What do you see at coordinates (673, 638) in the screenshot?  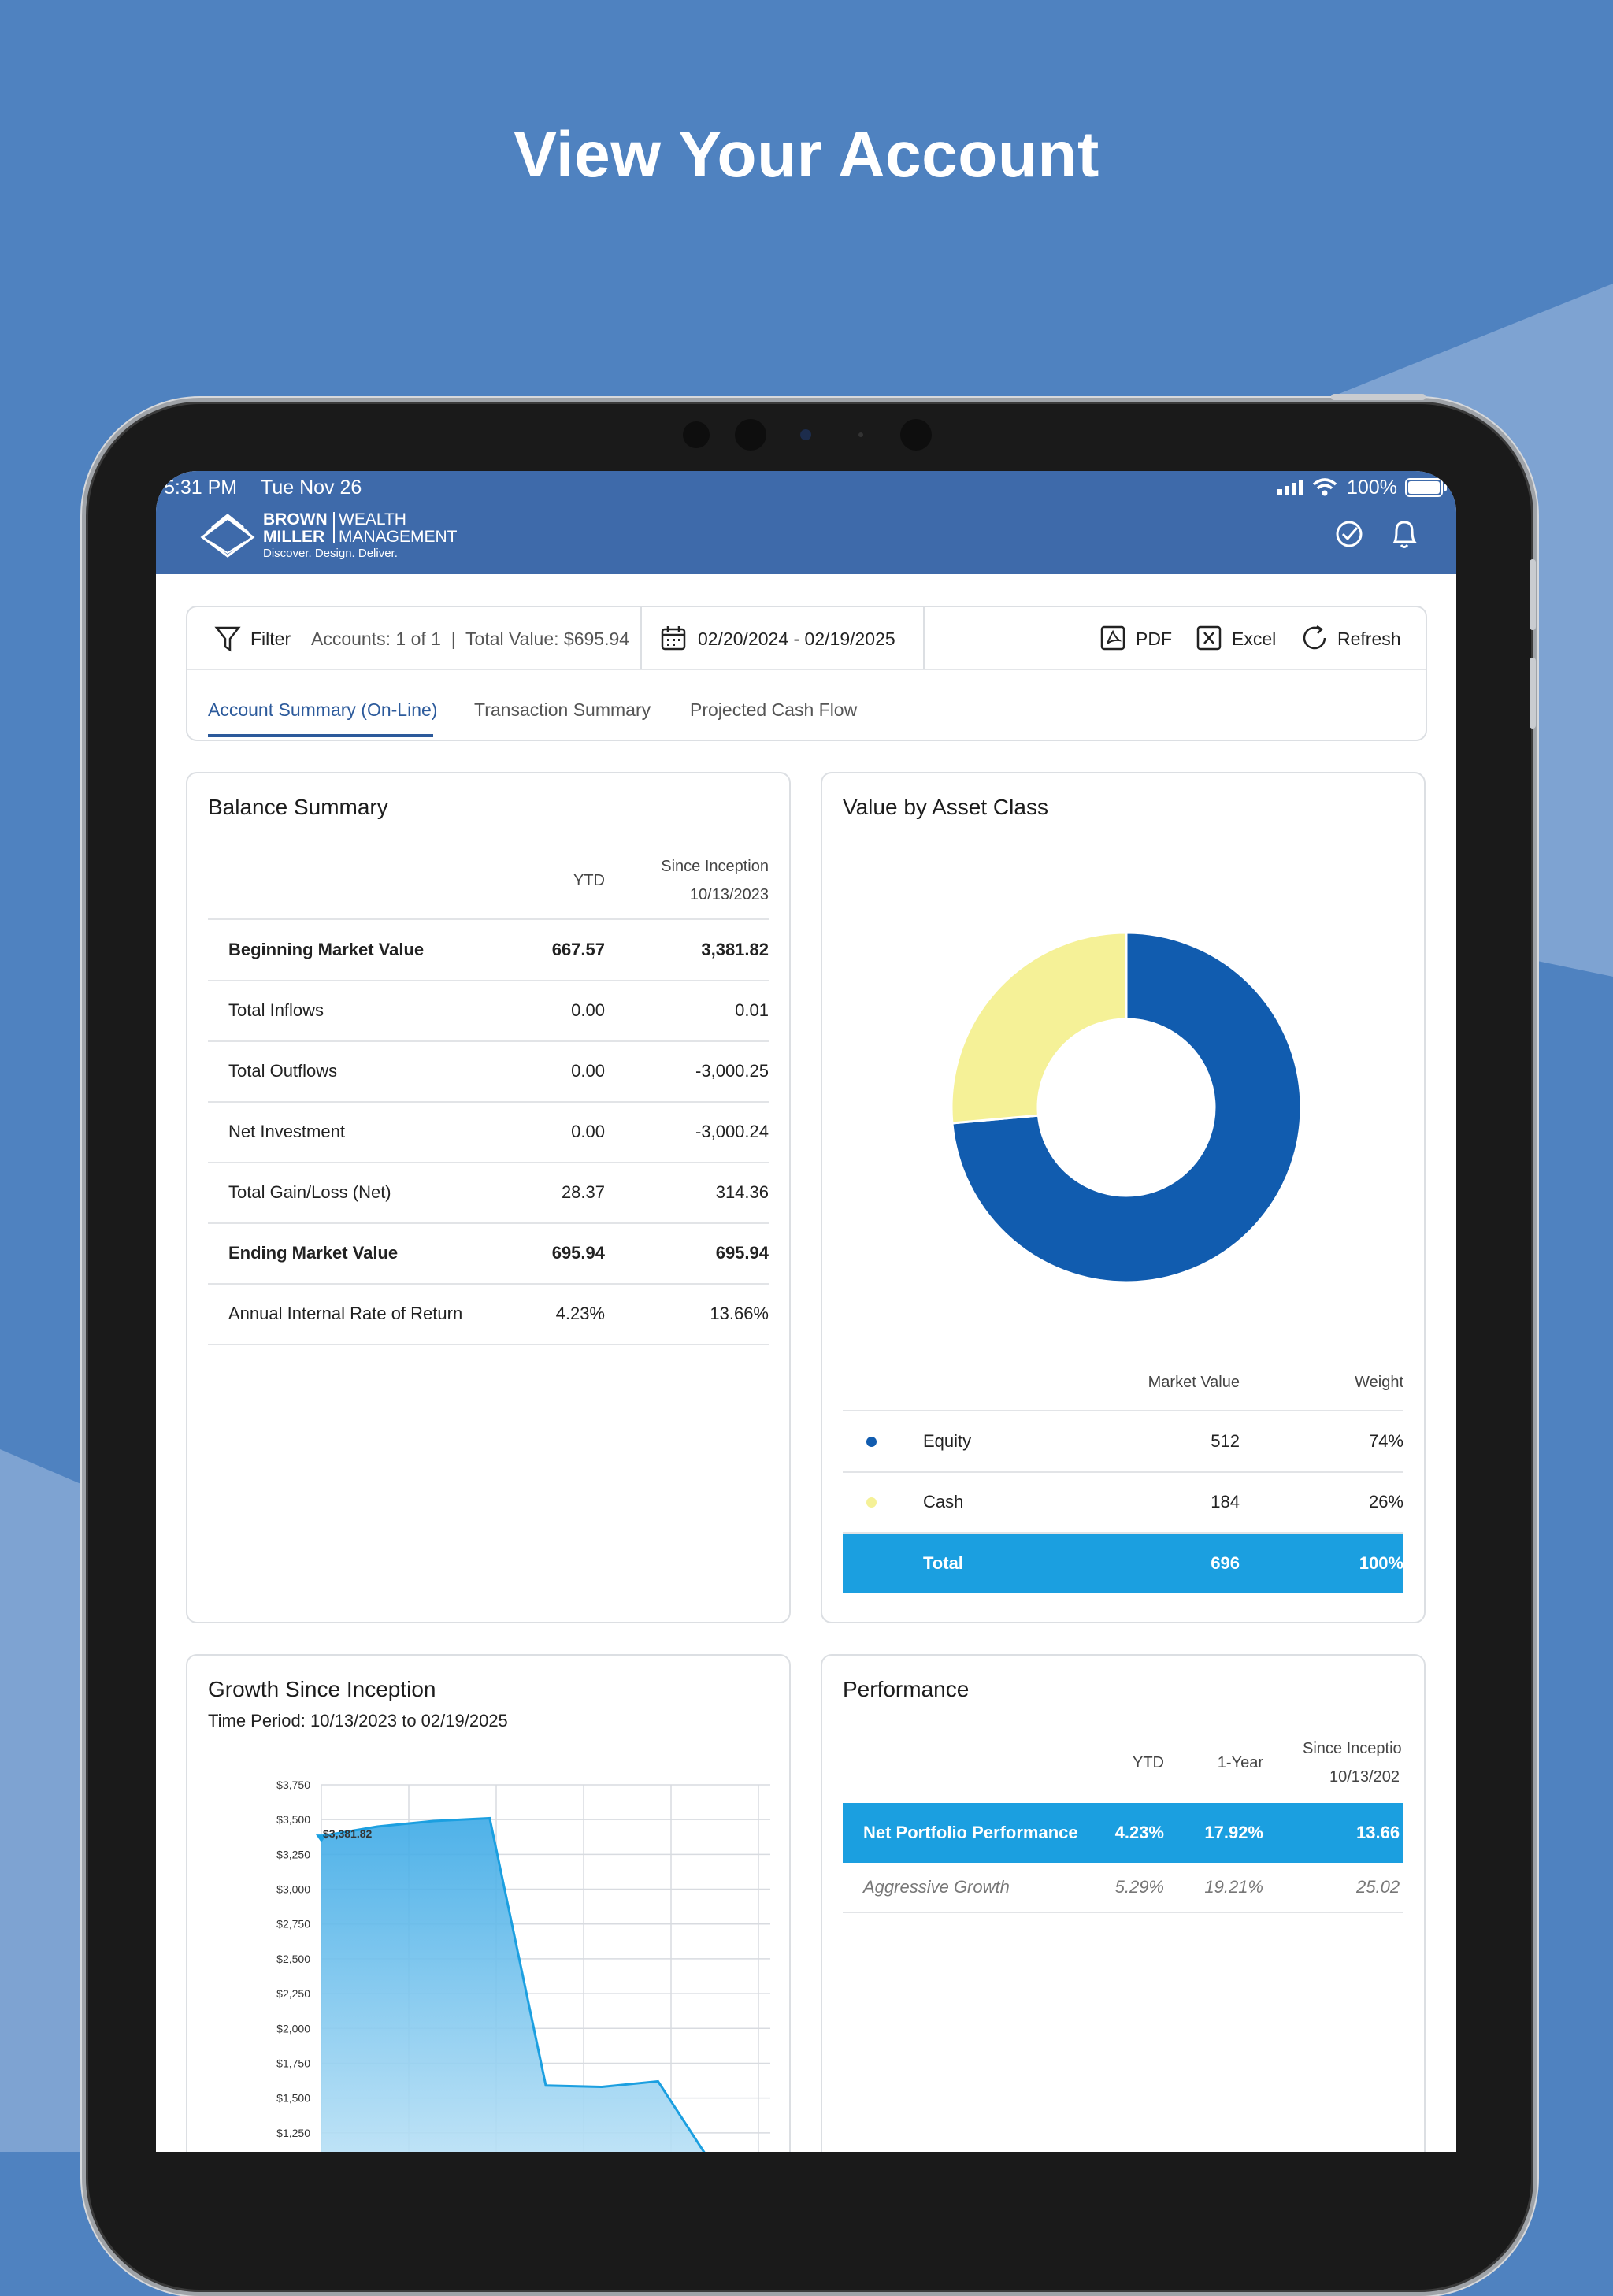 I see `calendar-icon` at bounding box center [673, 638].